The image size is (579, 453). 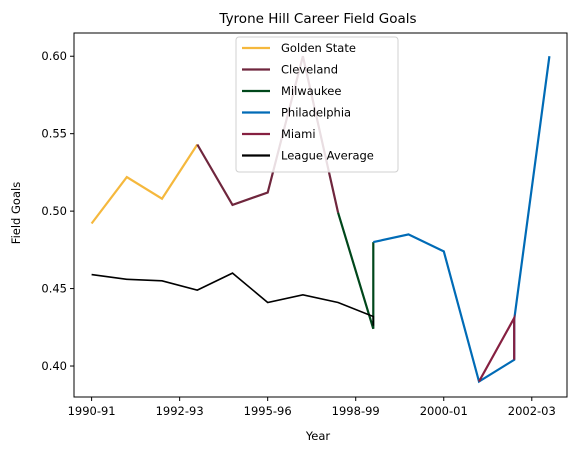 I want to click on y-tick-label: 0.45, so click(x=54, y=289).